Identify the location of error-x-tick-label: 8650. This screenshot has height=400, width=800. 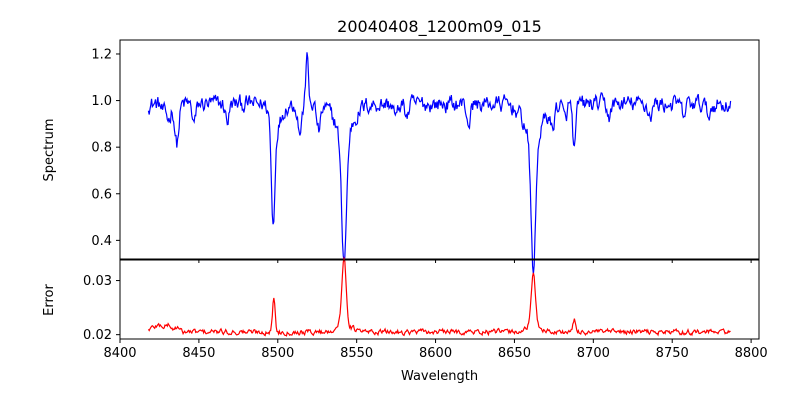
(514, 353).